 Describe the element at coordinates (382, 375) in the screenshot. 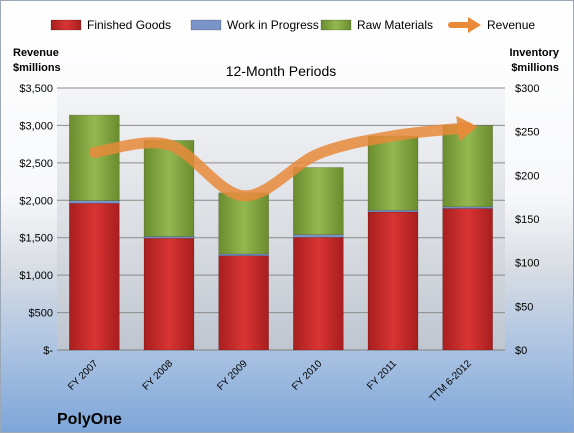

I see `category-label: FY 2011` at that location.